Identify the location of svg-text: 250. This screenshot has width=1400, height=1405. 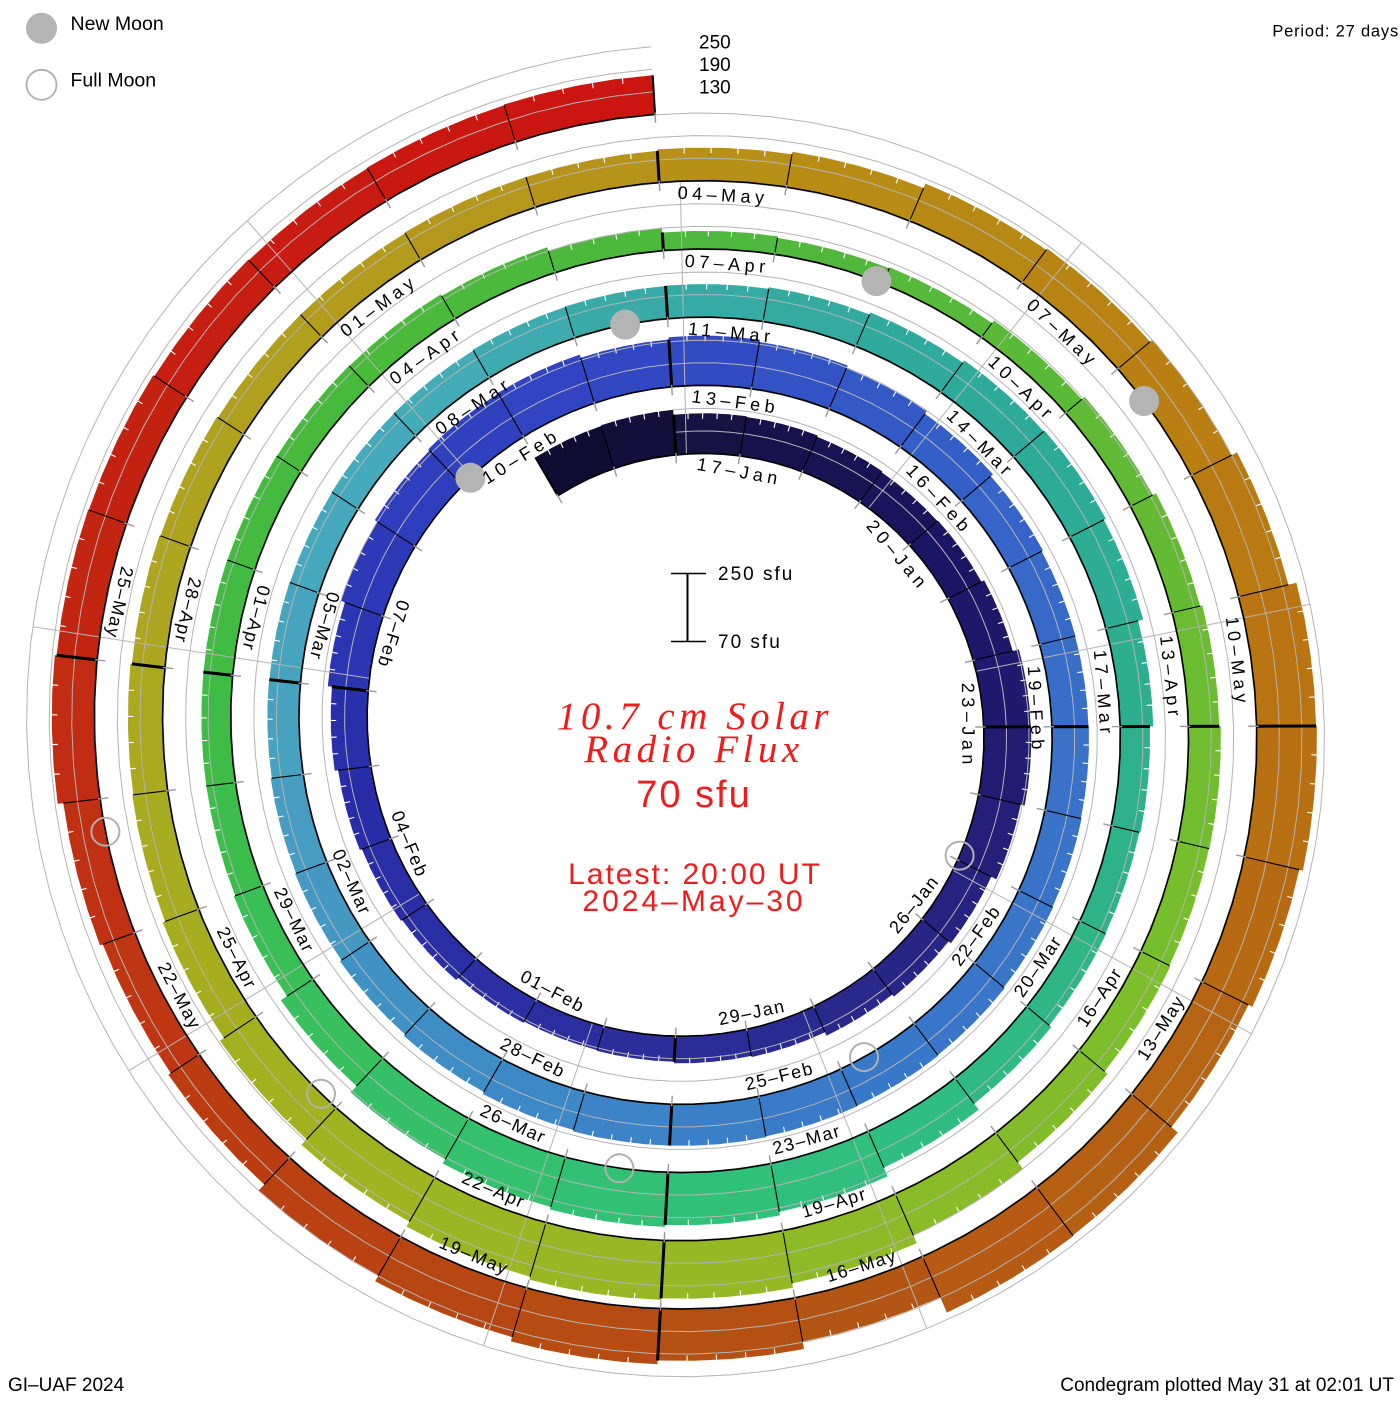
(715, 43).